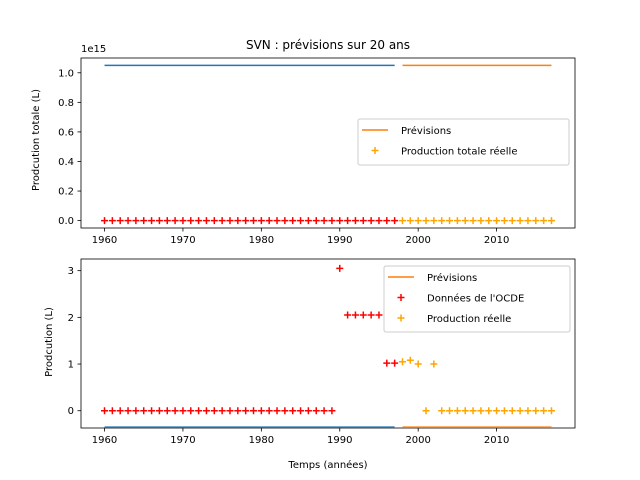 This screenshot has width=640, height=480. I want to click on x-axis-label: Temps (années), so click(327, 465).